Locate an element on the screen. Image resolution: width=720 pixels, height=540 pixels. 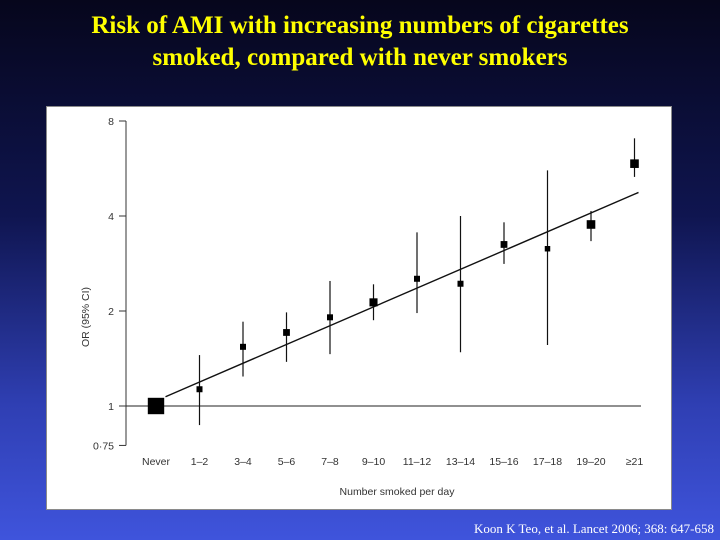
y-axis-label: OR (95% CI) is located at coordinates (86, 317).